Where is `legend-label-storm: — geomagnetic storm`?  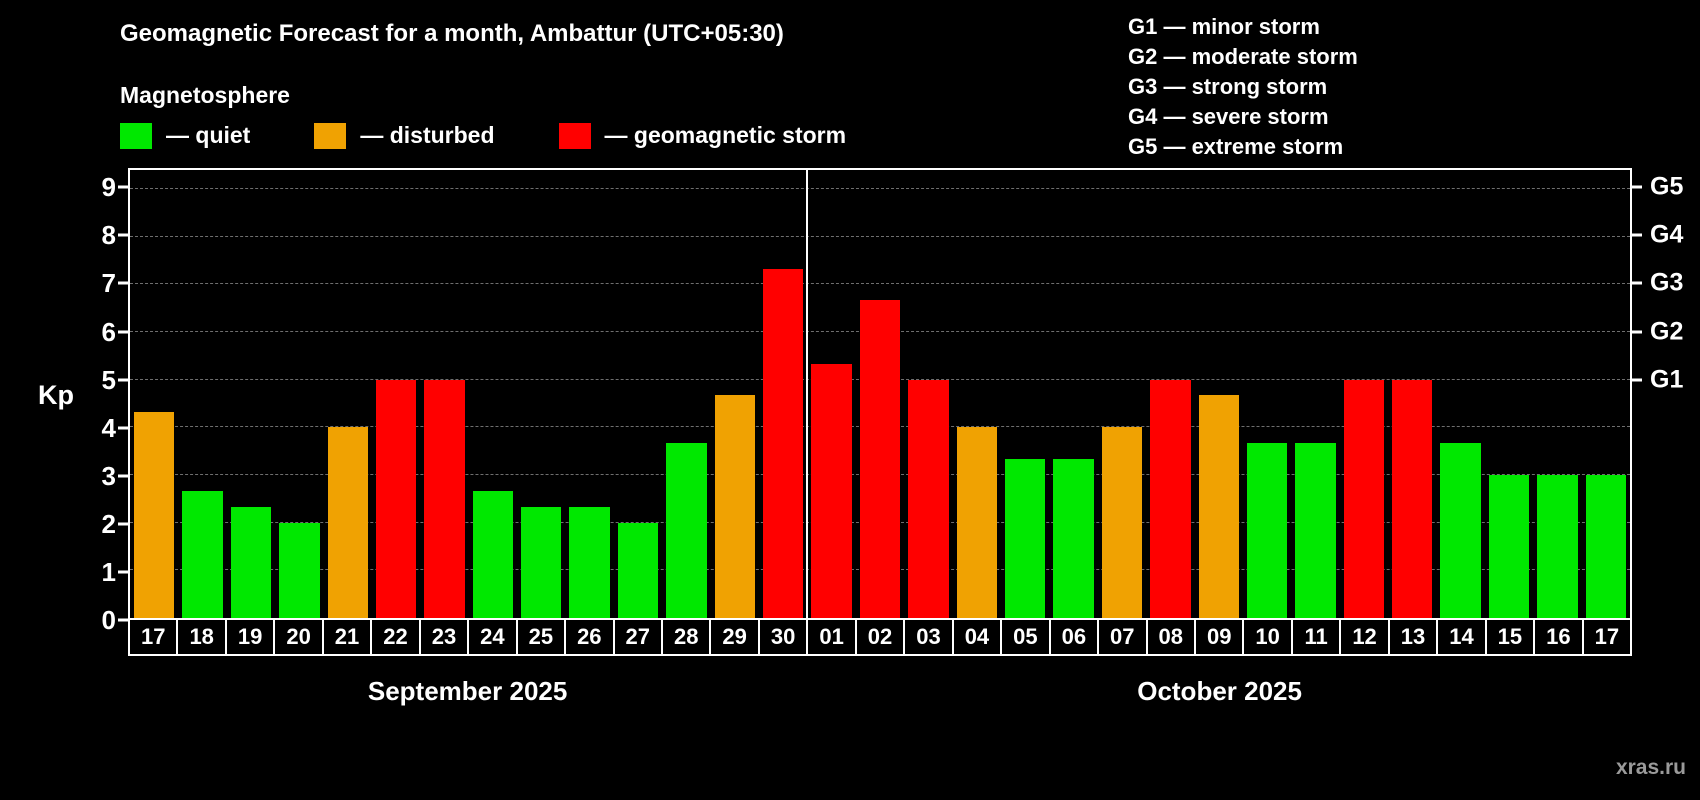
legend-label-storm: — geomagnetic storm is located at coordinates (725, 135).